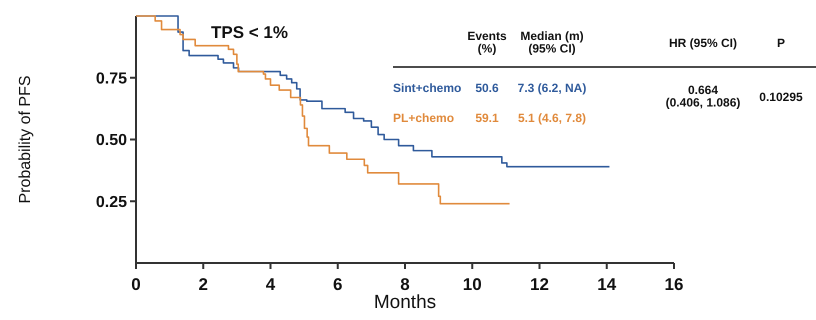 Image resolution: width=816 pixels, height=320 pixels. I want to click on annotation: Median (m) (95% CI), so click(552, 42).